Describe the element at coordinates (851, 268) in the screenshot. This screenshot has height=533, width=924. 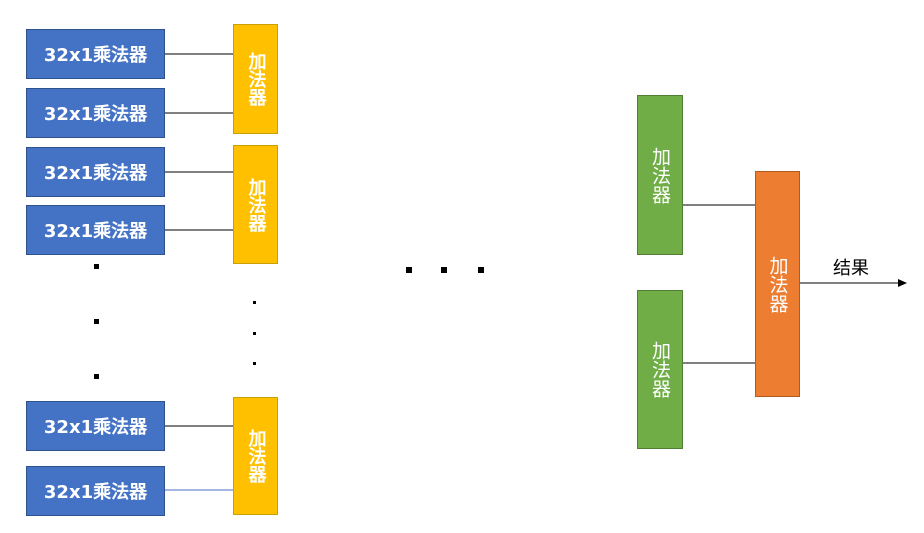
I see `result-label: 结果` at that location.